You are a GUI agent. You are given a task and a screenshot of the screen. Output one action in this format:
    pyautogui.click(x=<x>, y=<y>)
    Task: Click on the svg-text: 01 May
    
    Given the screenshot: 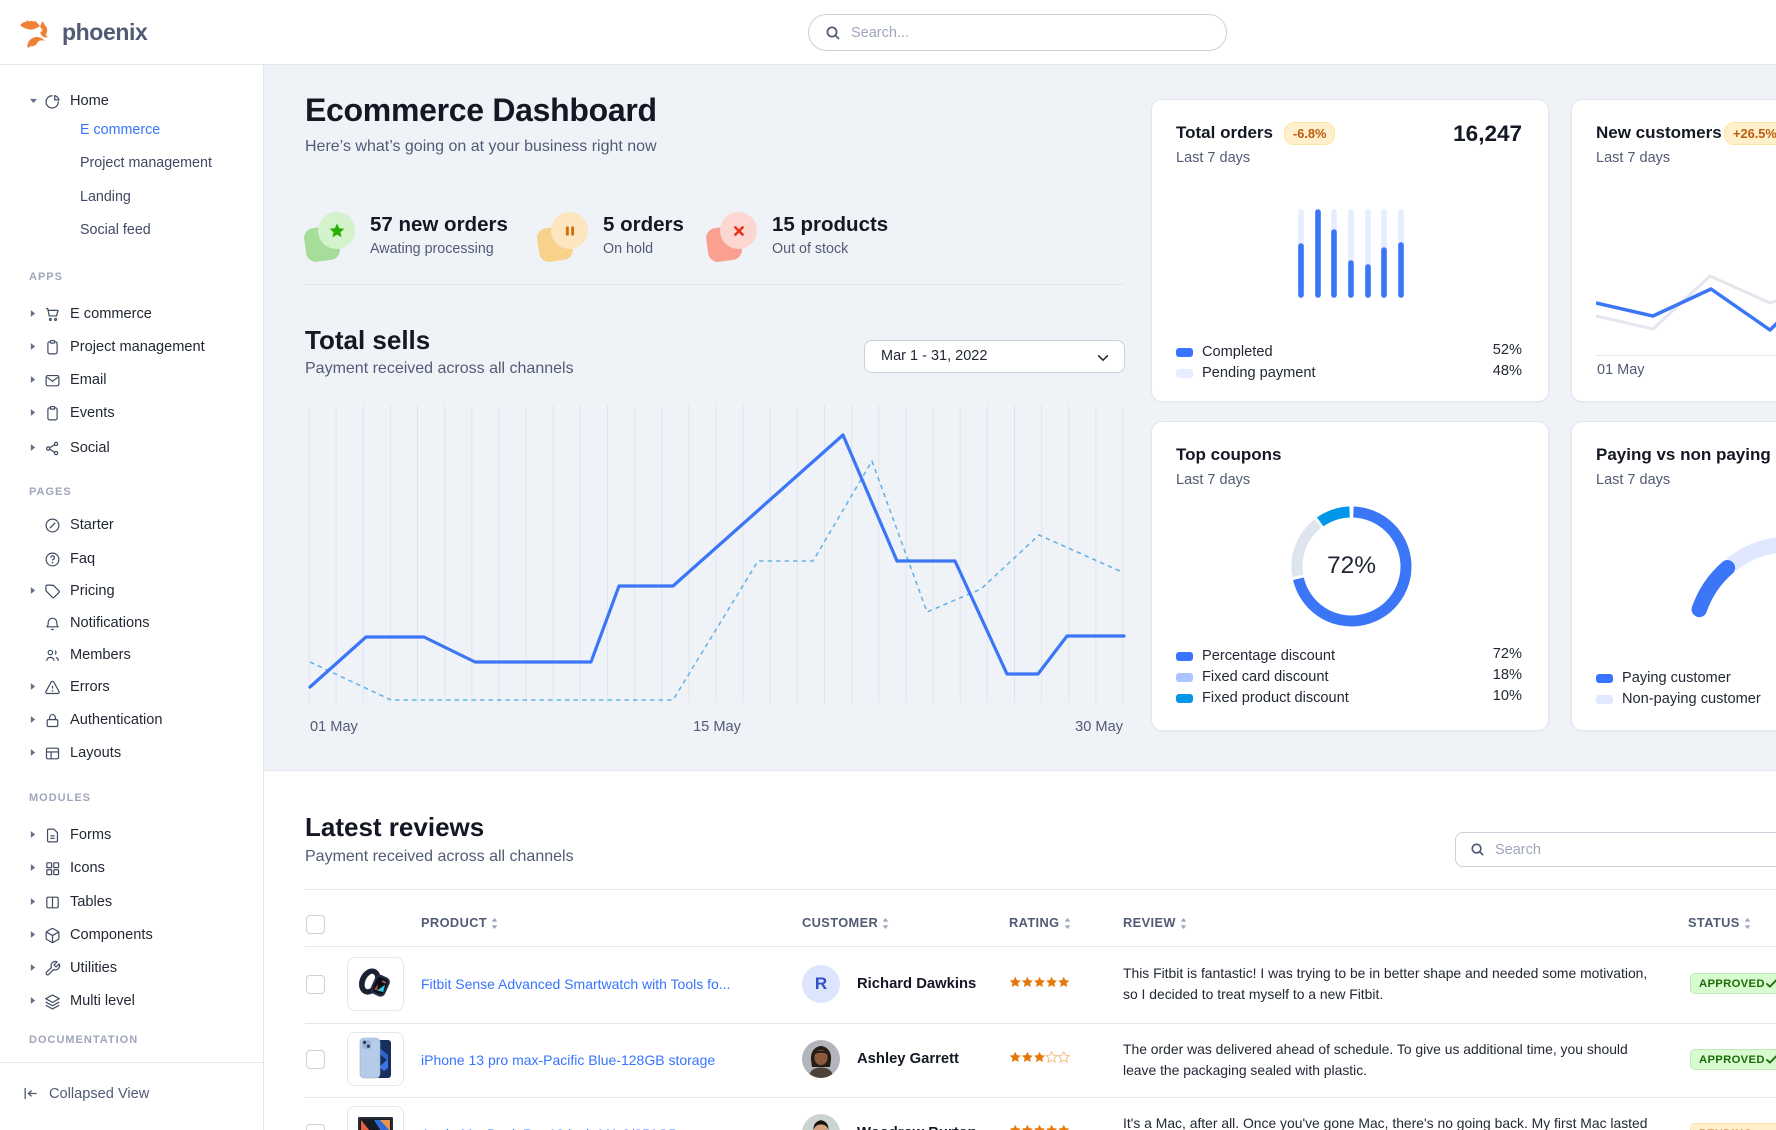 What is the action you would take?
    pyautogui.click(x=334, y=727)
    